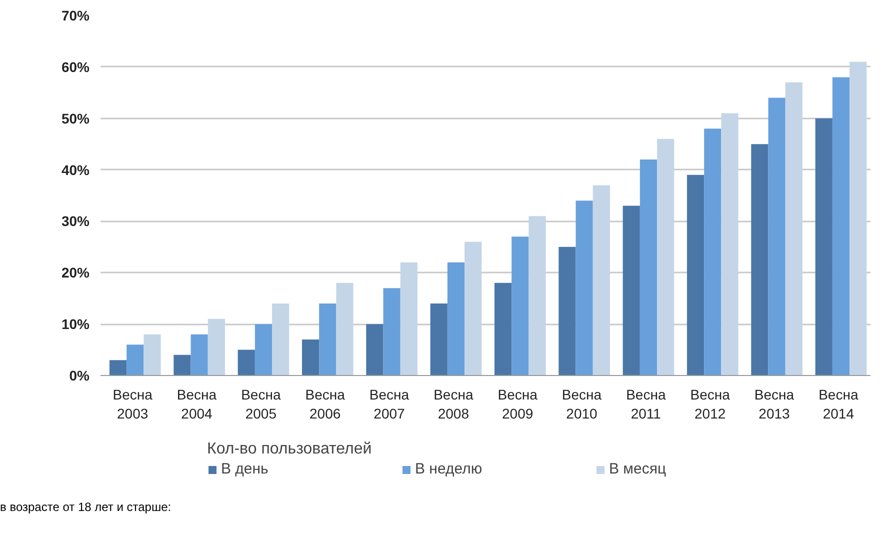 The image size is (891, 554). I want to click on y-tick-label: 10%, so click(75, 324).